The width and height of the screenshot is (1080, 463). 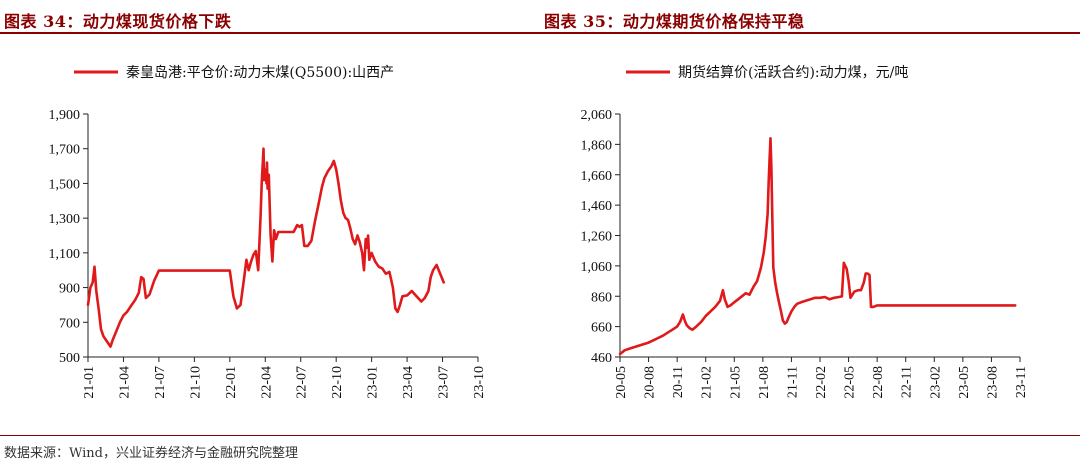 I want to click on y-tick-label: 860, so click(x=601, y=297).